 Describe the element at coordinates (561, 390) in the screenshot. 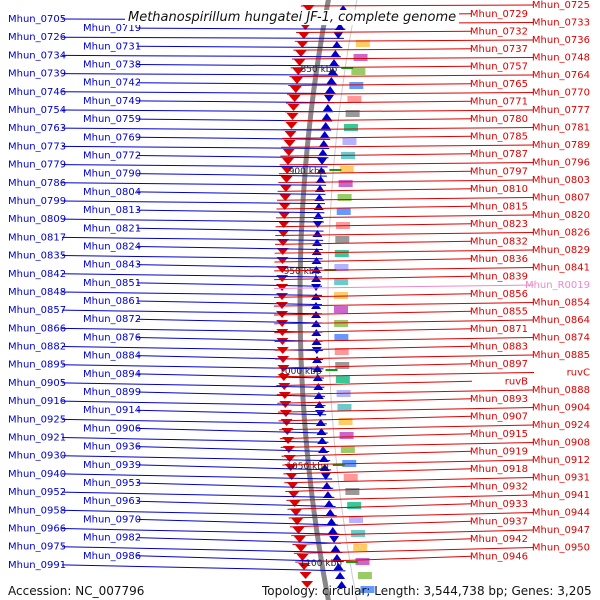

I see `right-gene-label: Mhun_0888` at that location.